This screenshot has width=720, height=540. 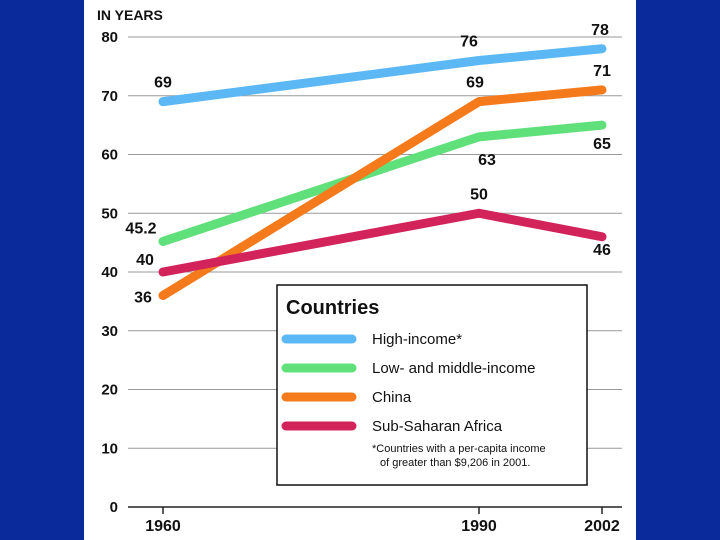 What do you see at coordinates (455, 463) in the screenshot?
I see `legend-footnote-line2: of greater than $9,206 in 2001.` at bounding box center [455, 463].